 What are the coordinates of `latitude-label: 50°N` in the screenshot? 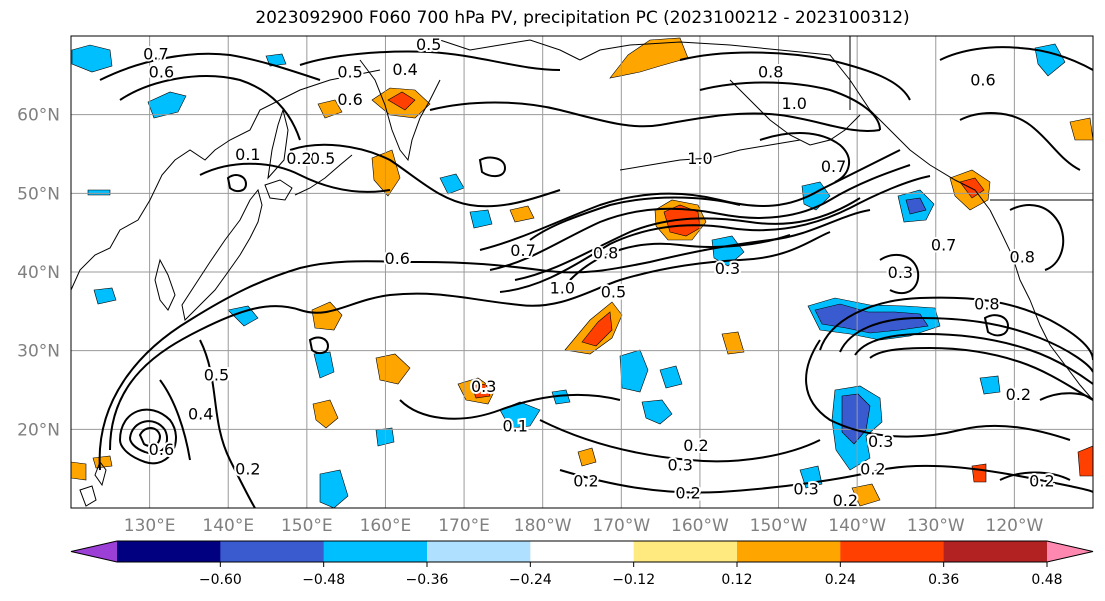 It's located at (38, 194).